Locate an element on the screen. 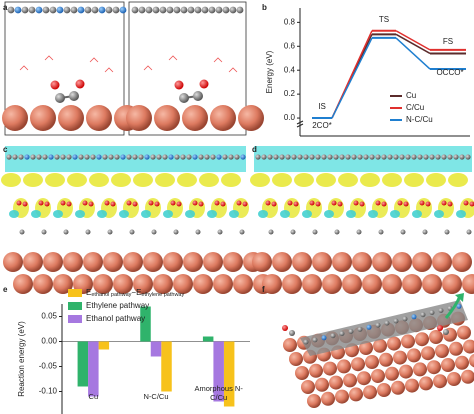  y-axis-label: Reaction energy (eV) is located at coordinates (21, 359).